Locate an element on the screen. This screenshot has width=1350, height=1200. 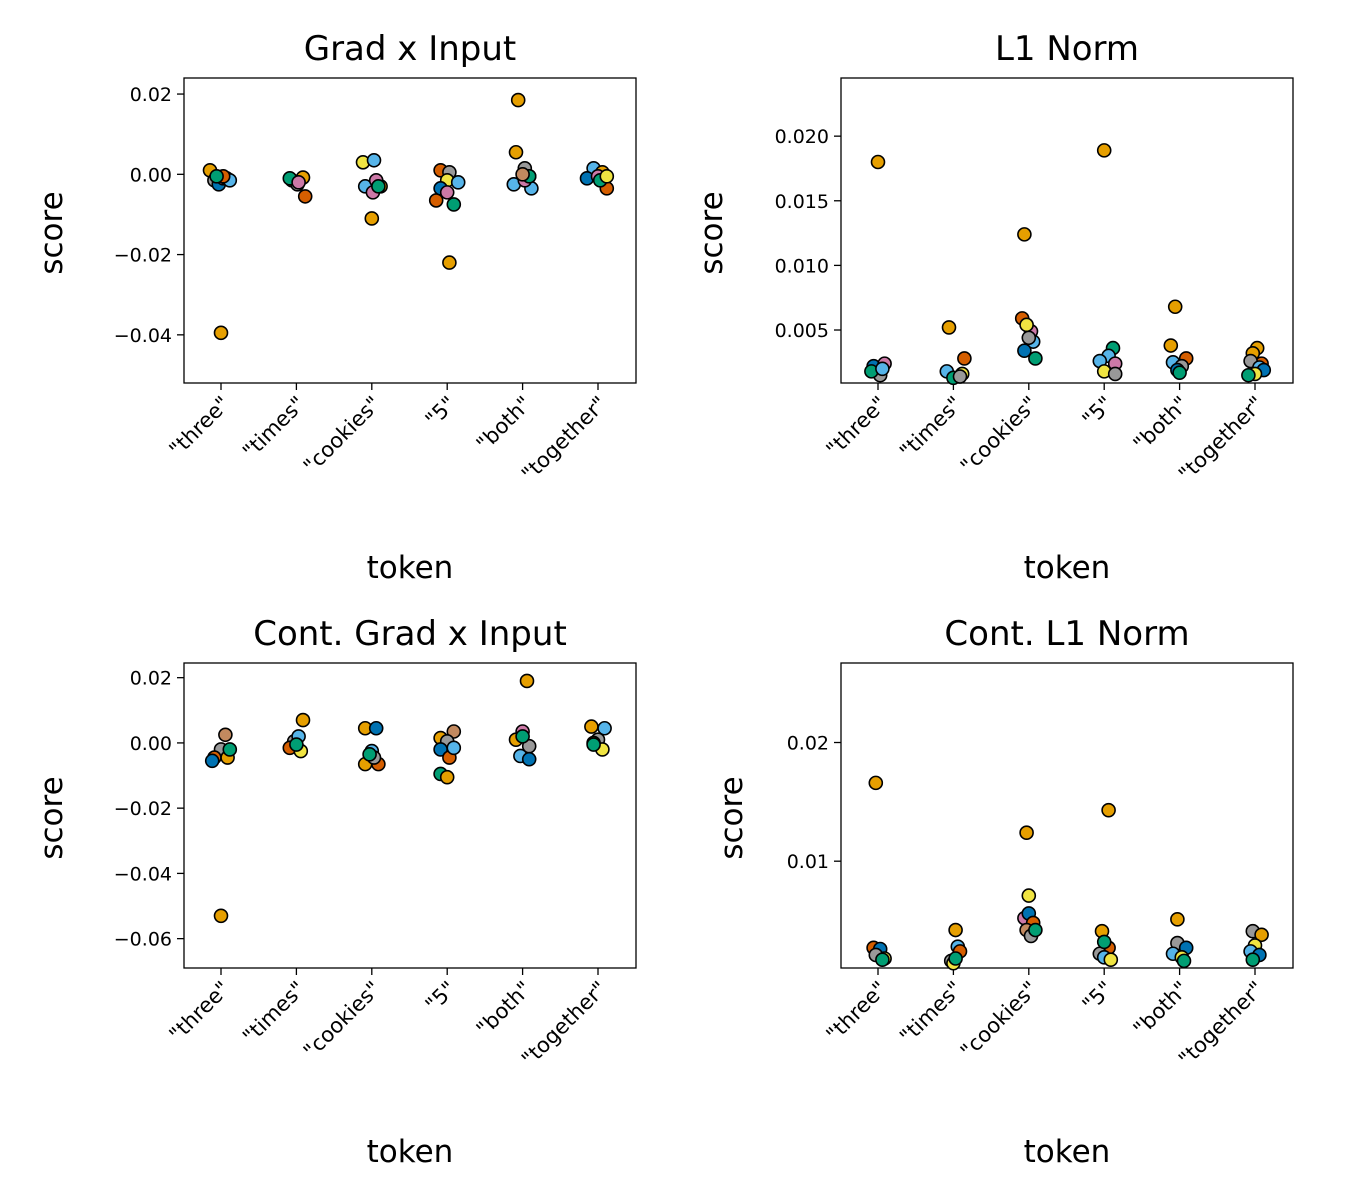
y-tick-label: −0.02 is located at coordinates (143, 256).